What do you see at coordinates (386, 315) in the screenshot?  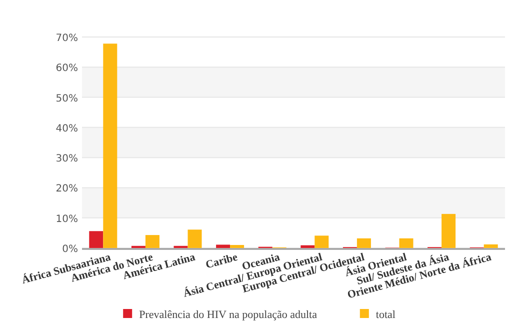 I see `legend-label: total` at bounding box center [386, 315].